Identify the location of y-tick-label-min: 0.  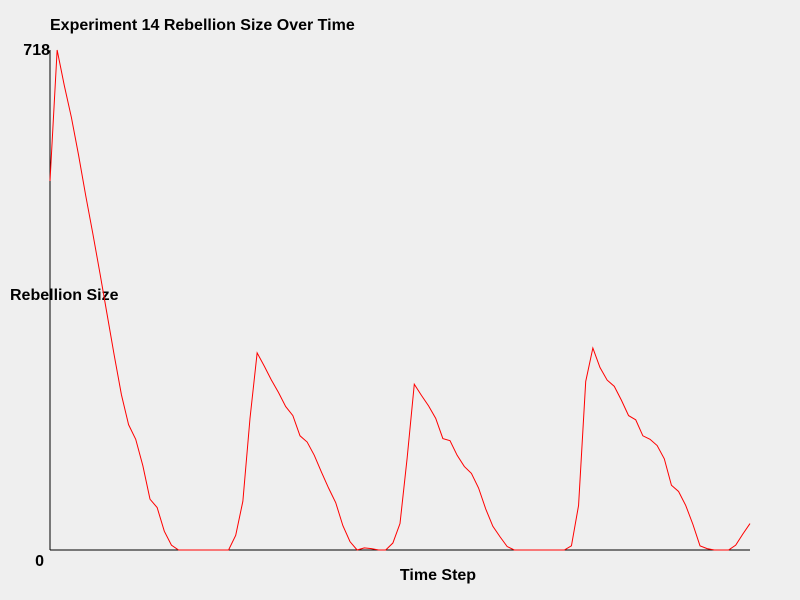
(39, 561).